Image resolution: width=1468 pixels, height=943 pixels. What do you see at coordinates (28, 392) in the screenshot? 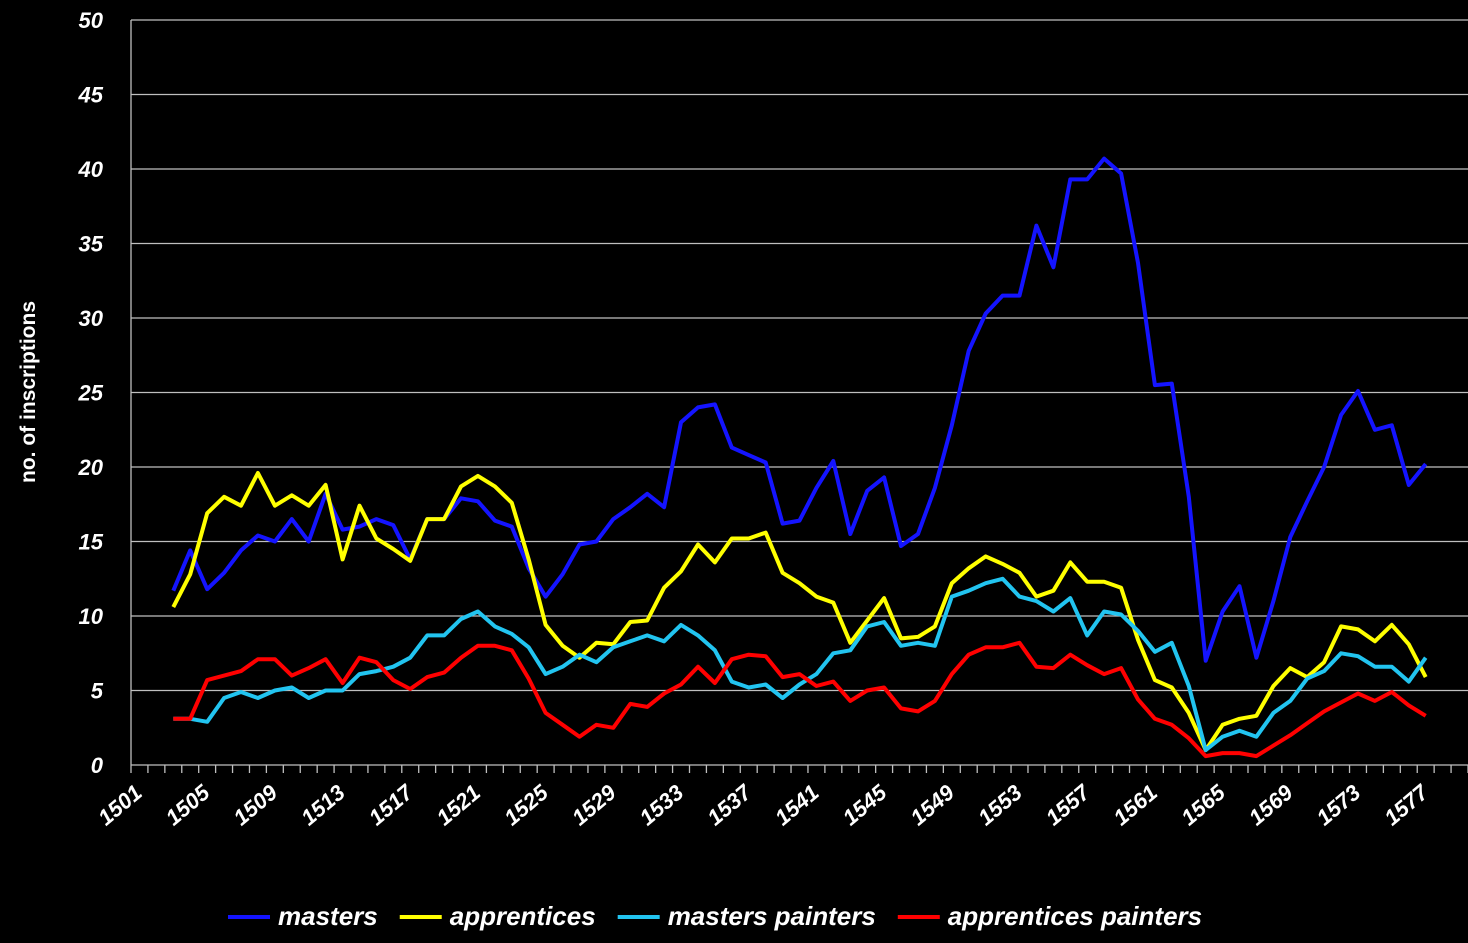
I see `y-axis-label: no. of inscriptions` at bounding box center [28, 392].